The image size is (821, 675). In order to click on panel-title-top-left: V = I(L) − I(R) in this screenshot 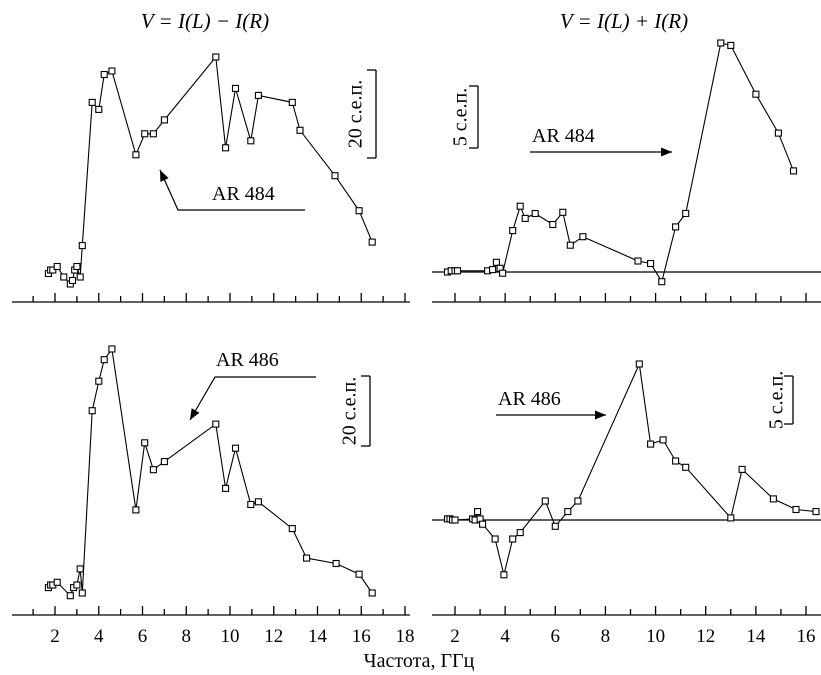, I will do `click(205, 21)`.